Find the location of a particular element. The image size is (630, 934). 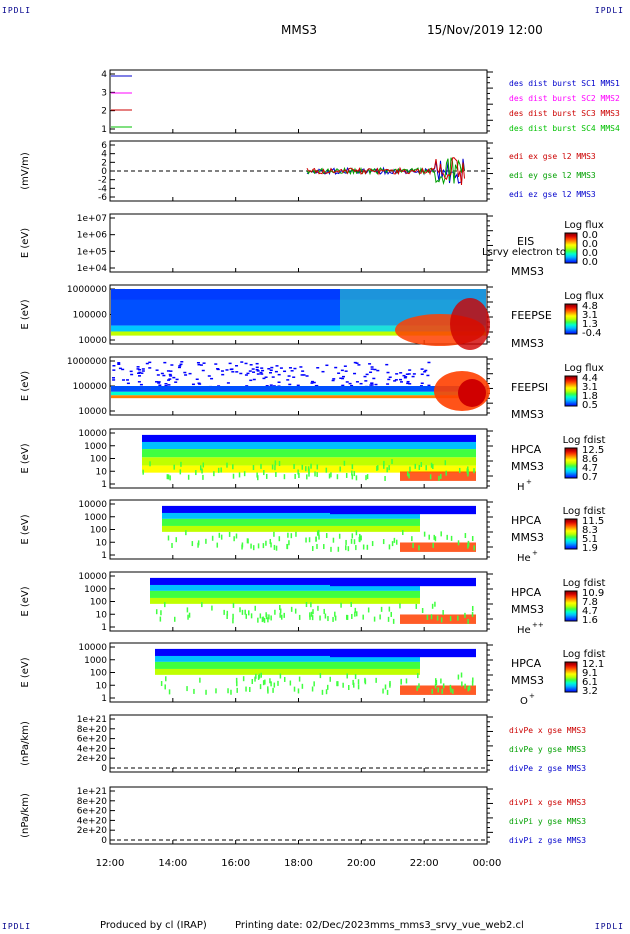

colorbar-tick-label: 0.0 is located at coordinates (590, 235).